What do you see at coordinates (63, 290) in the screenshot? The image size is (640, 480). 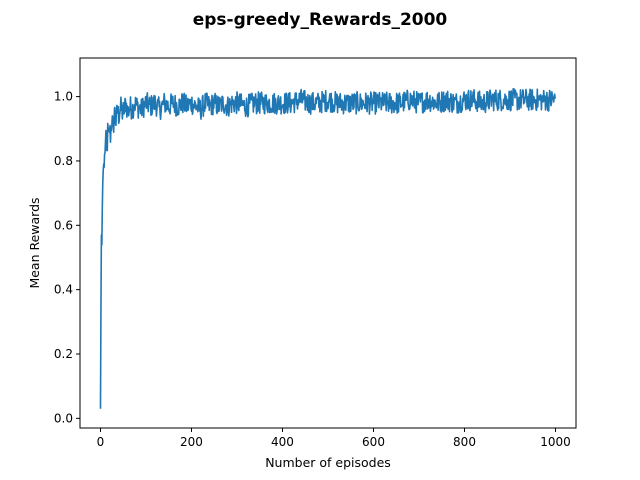 I see `y-tick-label: 0.4` at bounding box center [63, 290].